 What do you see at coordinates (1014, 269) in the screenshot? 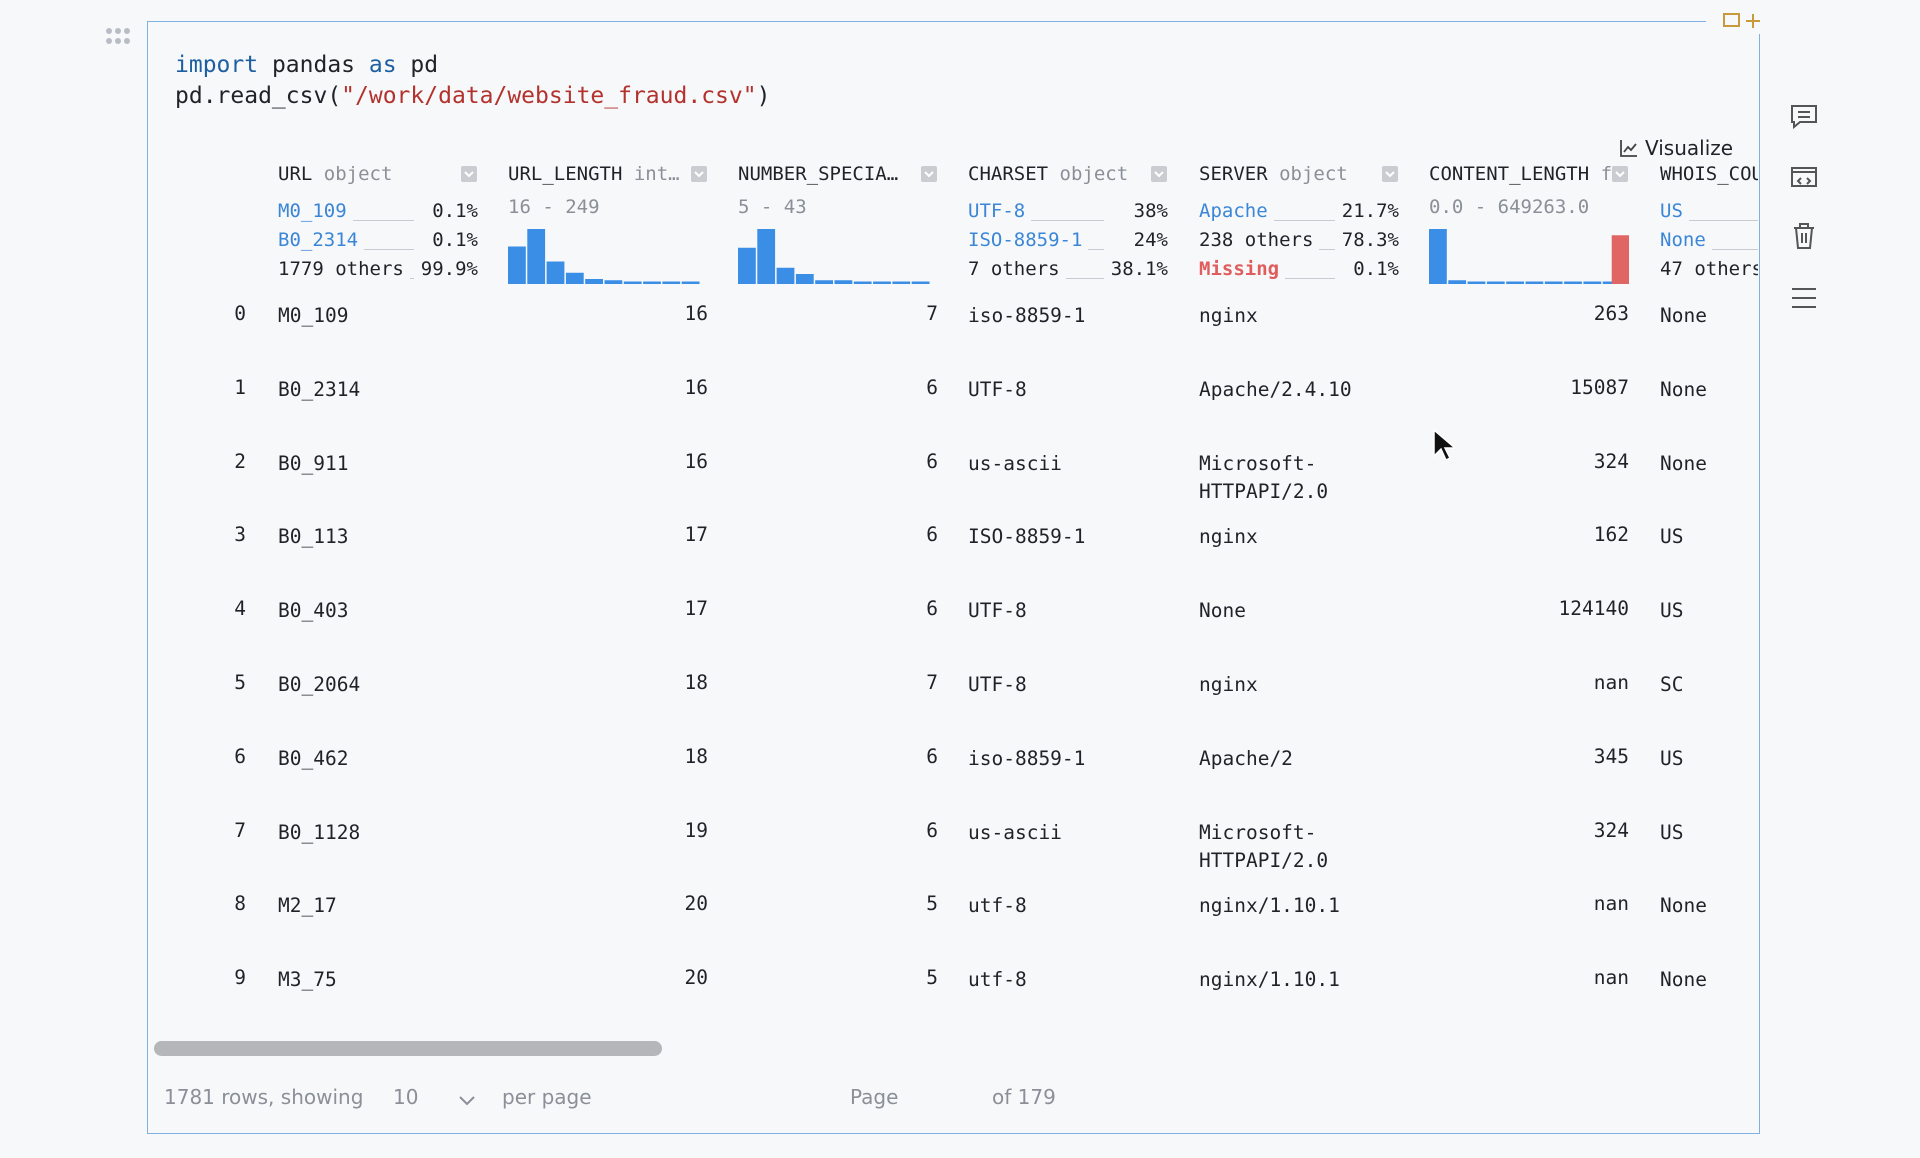
I see `stat-label: 7 others` at bounding box center [1014, 269].